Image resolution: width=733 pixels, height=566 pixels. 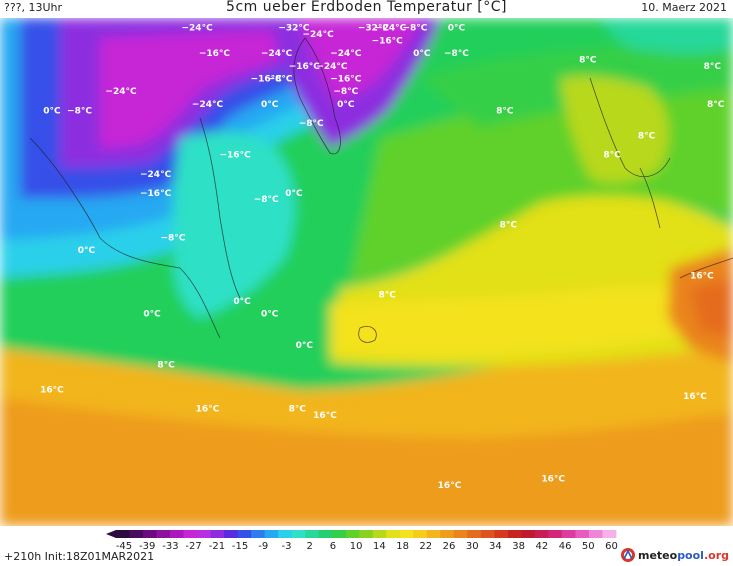 What do you see at coordinates (240, 546) in the screenshot?
I see `color-scale-tick-label: -15` at bounding box center [240, 546].